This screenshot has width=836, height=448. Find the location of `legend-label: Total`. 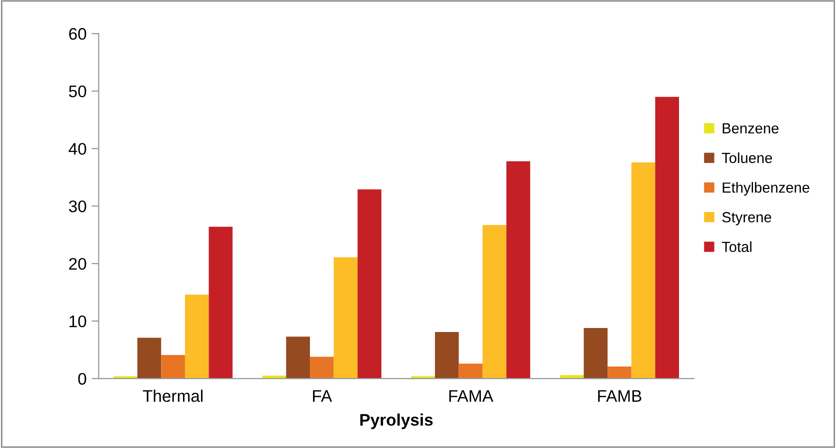

legend-label: Total is located at coordinates (737, 246).